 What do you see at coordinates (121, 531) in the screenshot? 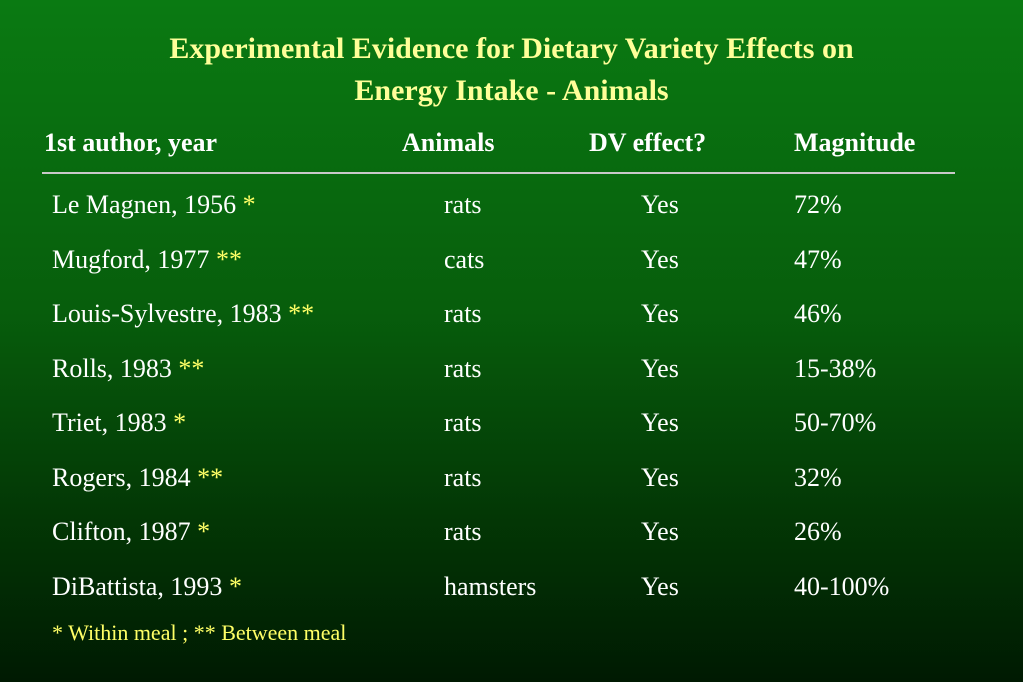
I see `author-text: Clifton, 1987` at bounding box center [121, 531].